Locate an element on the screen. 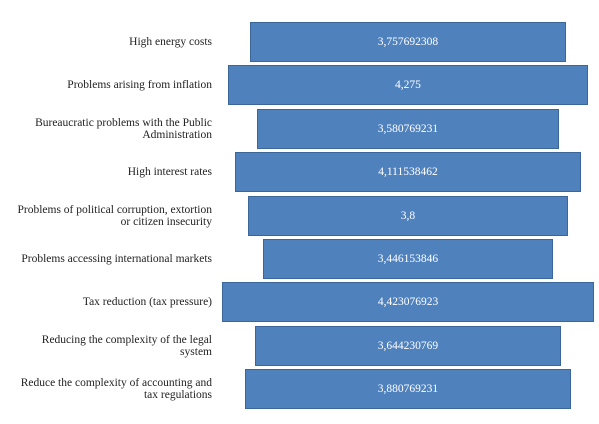 The image size is (599, 424). value-label: 3,580769231 is located at coordinates (408, 128).